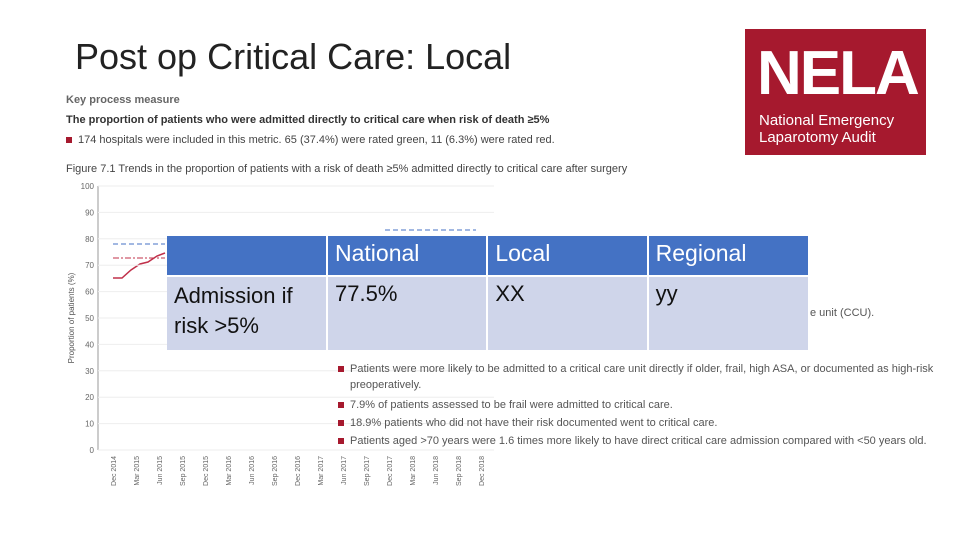  I want to click on logo: NELA National Emergency Laparotomy Audit, so click(835, 92).